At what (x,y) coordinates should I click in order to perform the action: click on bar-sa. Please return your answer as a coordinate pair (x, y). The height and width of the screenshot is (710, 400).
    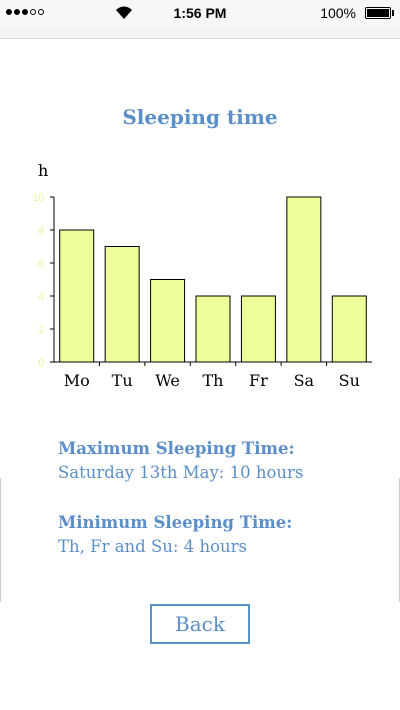
    Looking at the image, I should click on (304, 279).